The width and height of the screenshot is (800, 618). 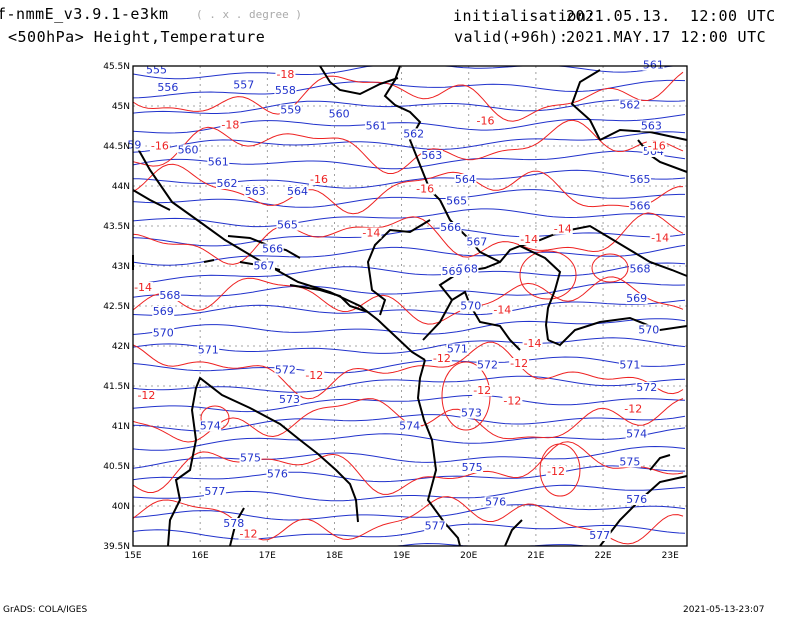 What do you see at coordinates (272, 249) in the screenshot?
I see `height-label: 566` at bounding box center [272, 249].